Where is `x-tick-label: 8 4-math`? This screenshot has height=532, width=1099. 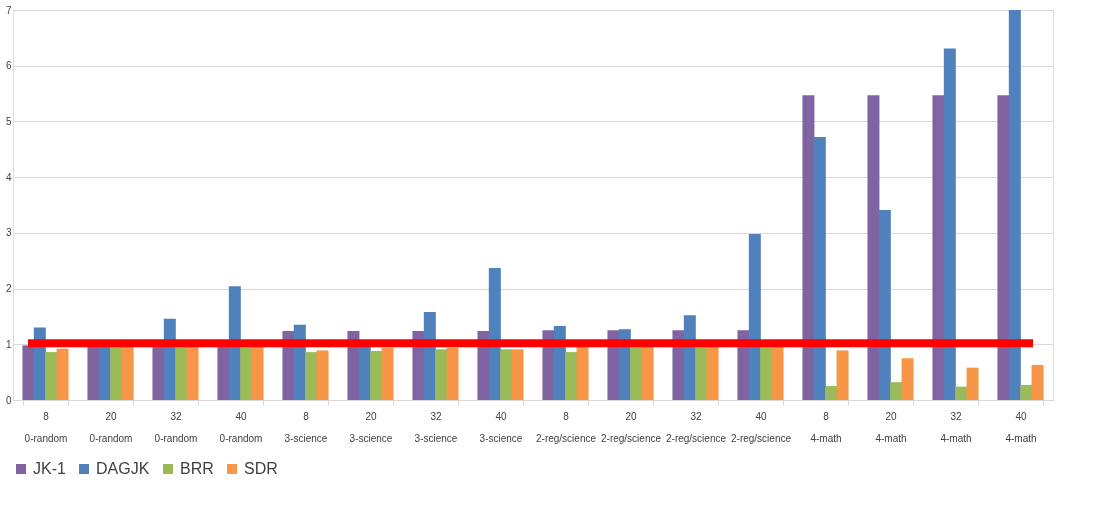
x-tick-label: 8 4-math is located at coordinates (826, 427).